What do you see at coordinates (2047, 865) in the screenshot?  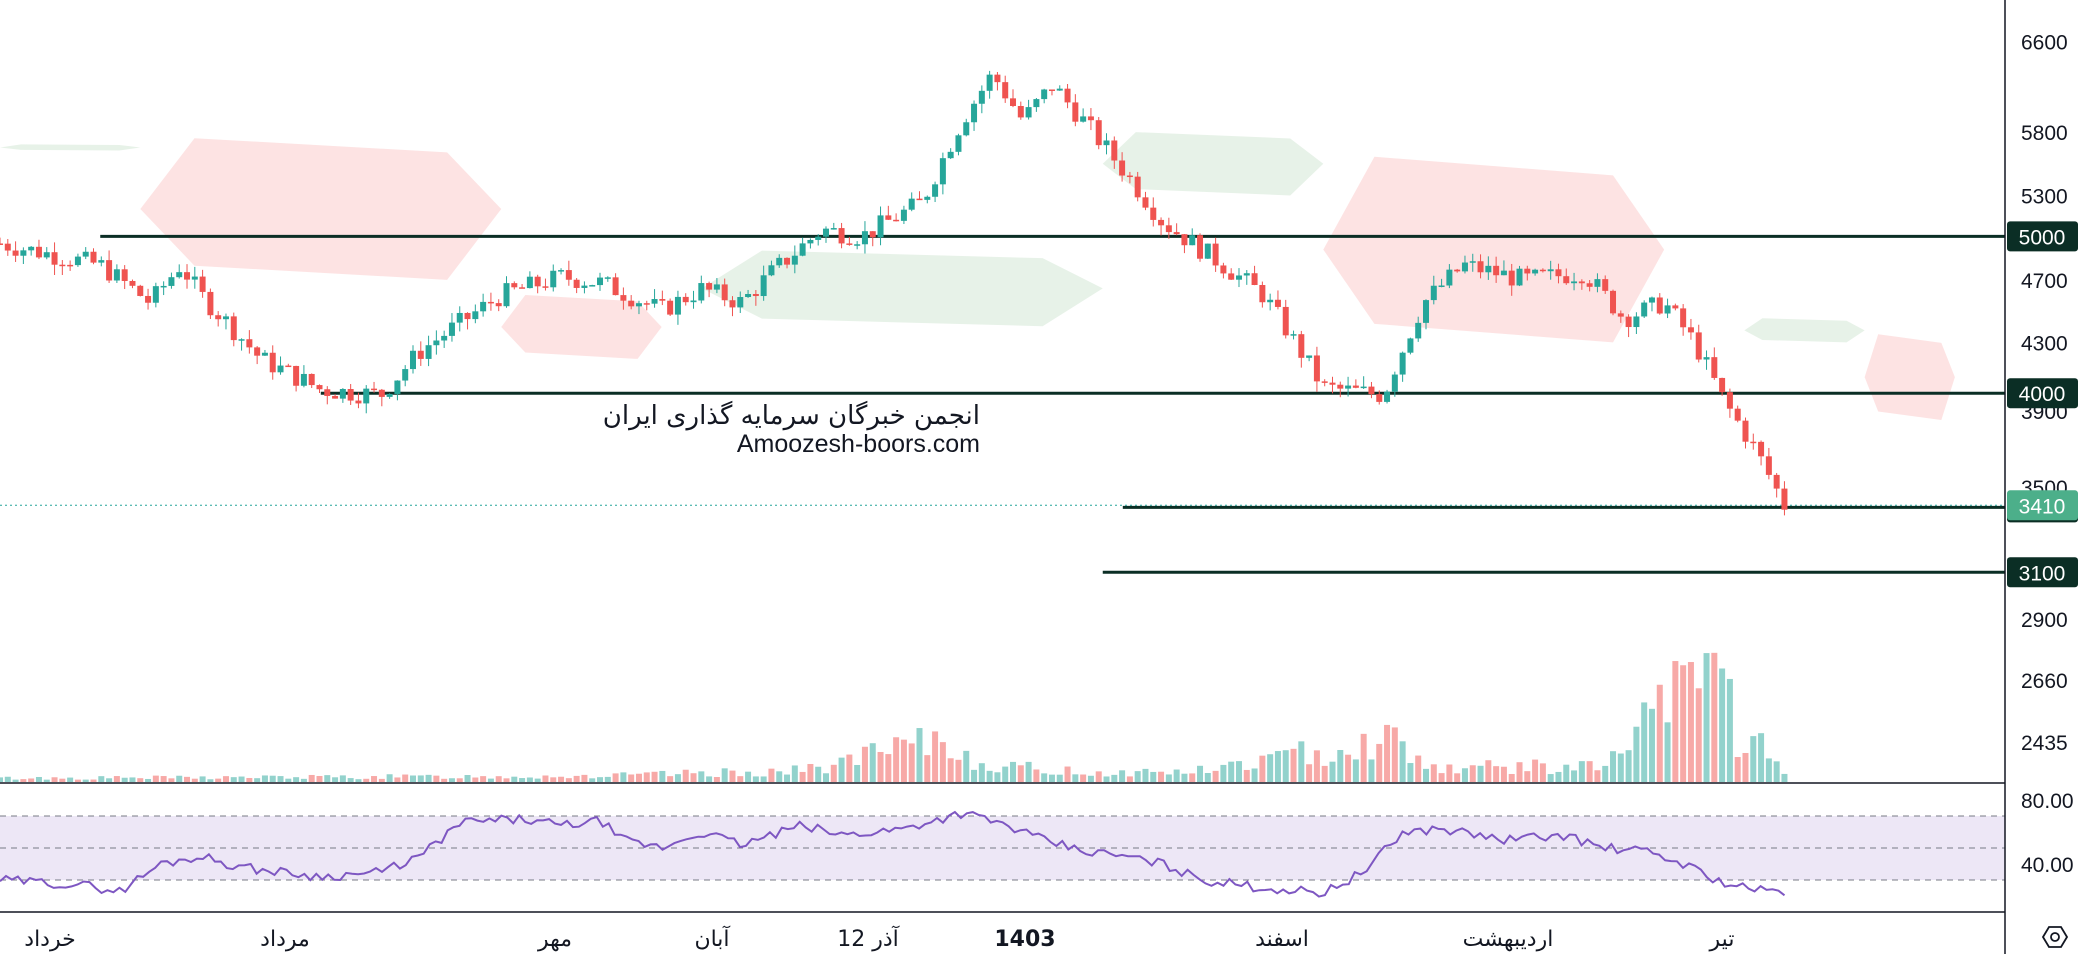 I see `rsi-tick-label: 40.00` at bounding box center [2047, 865].